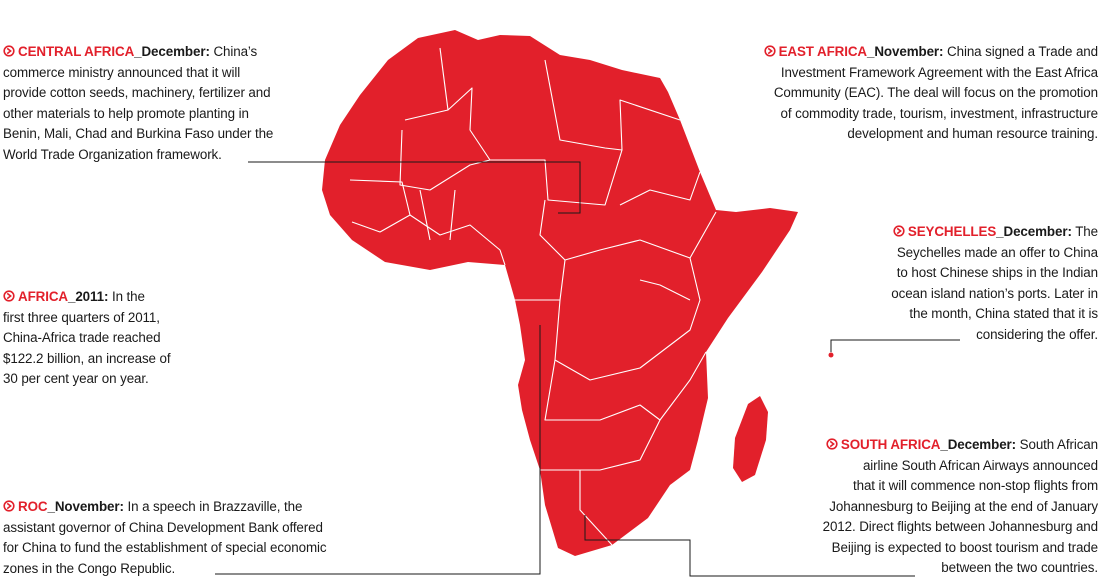 The width and height of the screenshot is (1103, 588). Describe the element at coordinates (112, 154) in the screenshot. I see `note-line: World Trade Organization framework.` at that location.